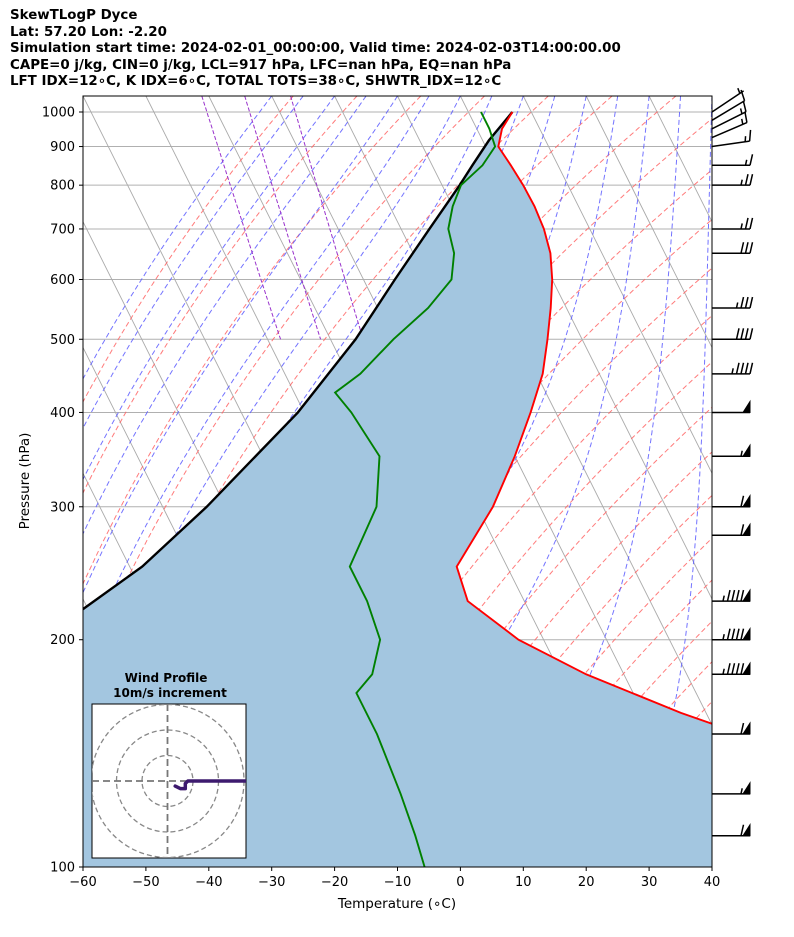  Describe the element at coordinates (82, 882) in the screenshot. I see `x-tick-label: −60` at that location.